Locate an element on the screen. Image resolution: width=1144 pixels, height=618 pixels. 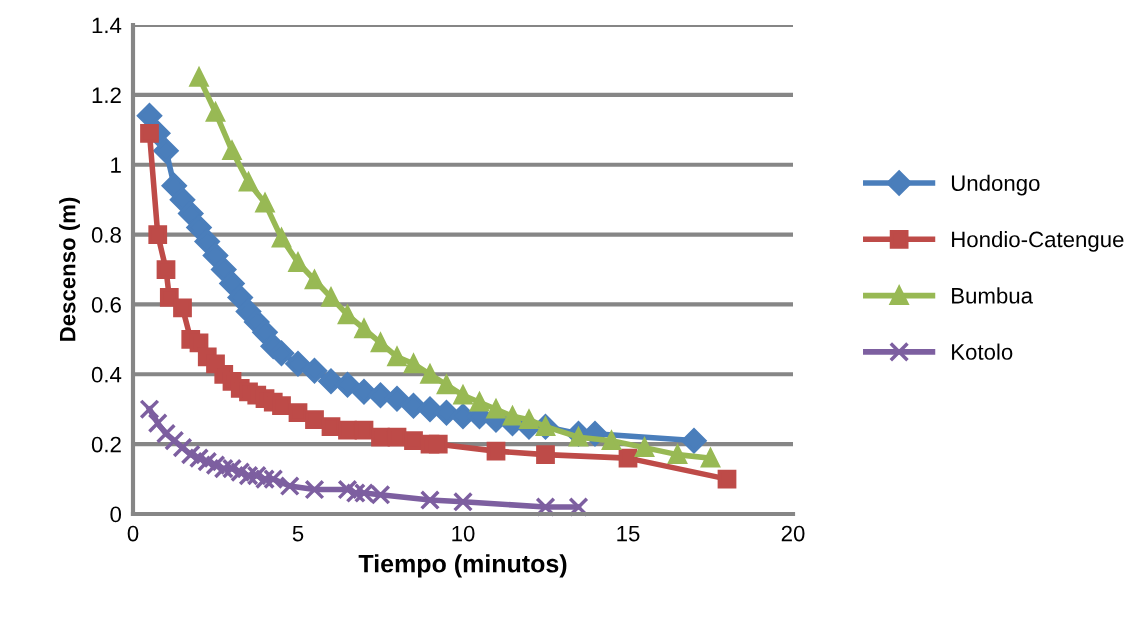
x-tick-label: 0 is located at coordinates (133, 533).